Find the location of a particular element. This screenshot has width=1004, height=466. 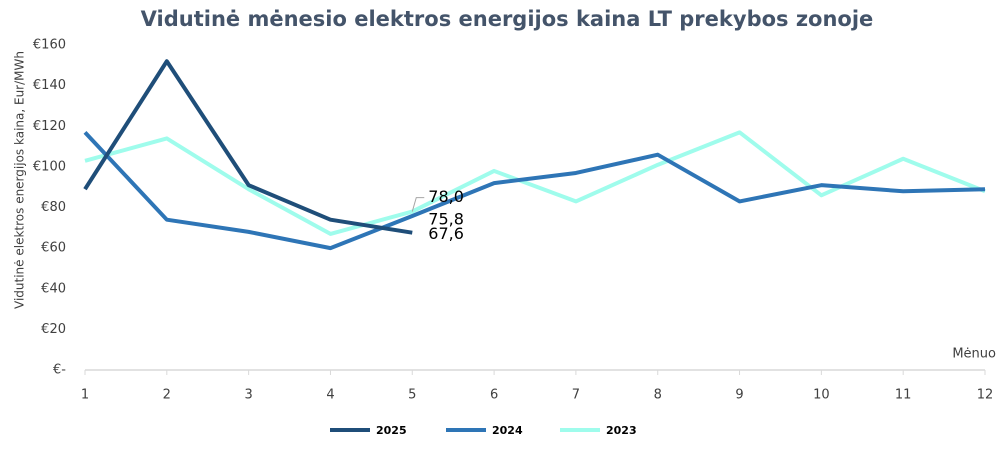

x-tick-label: 9 is located at coordinates (739, 395).